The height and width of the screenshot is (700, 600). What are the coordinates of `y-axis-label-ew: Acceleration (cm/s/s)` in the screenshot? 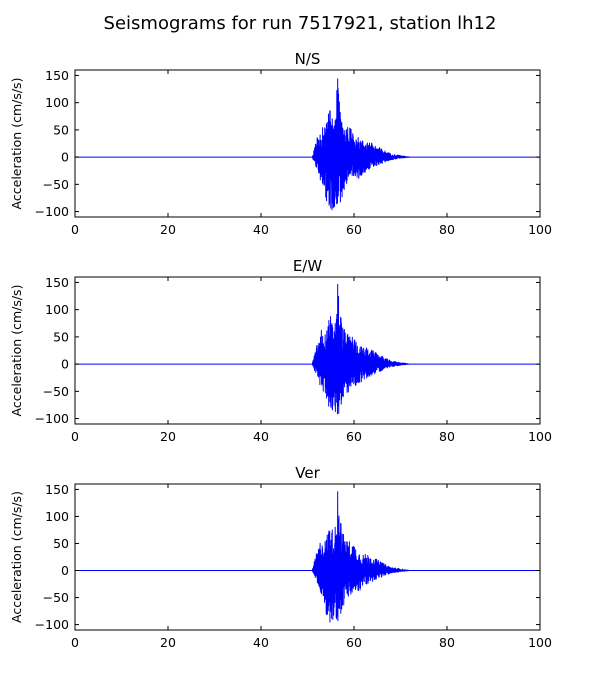 It's located at (16, 351).